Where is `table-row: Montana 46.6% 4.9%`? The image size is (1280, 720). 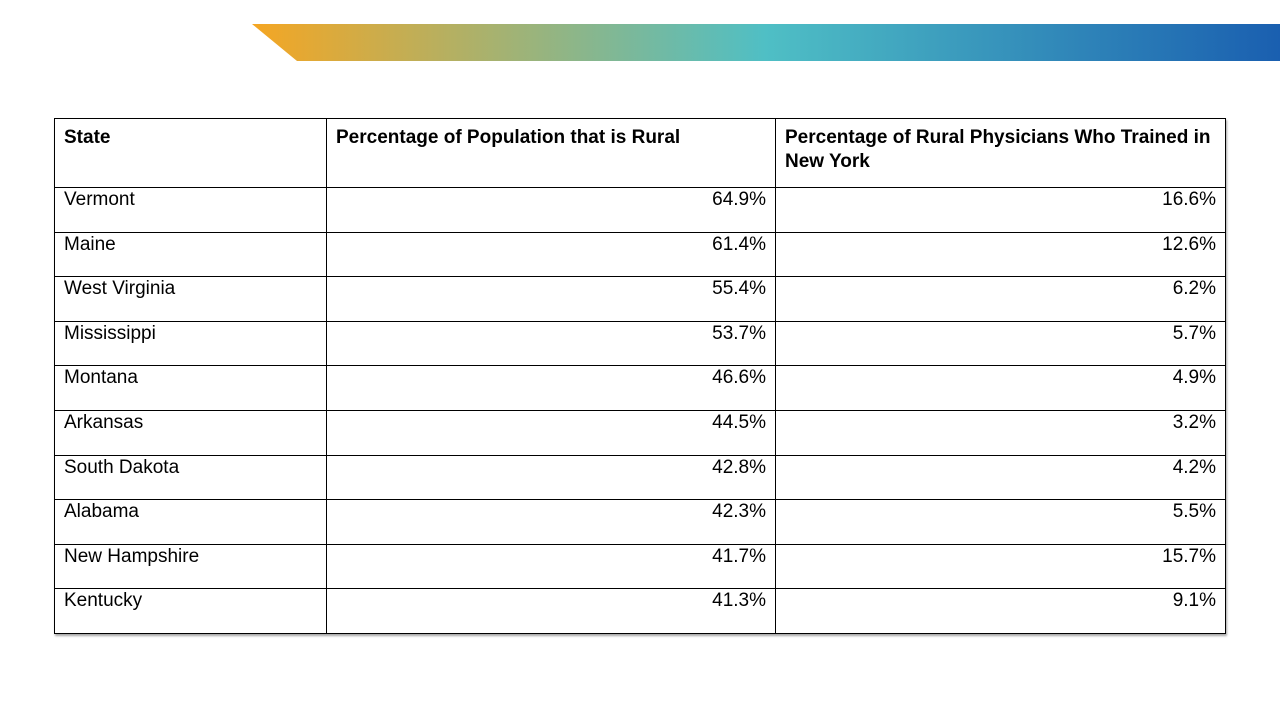 table-row: Montana 46.6% 4.9% is located at coordinates (640, 388).